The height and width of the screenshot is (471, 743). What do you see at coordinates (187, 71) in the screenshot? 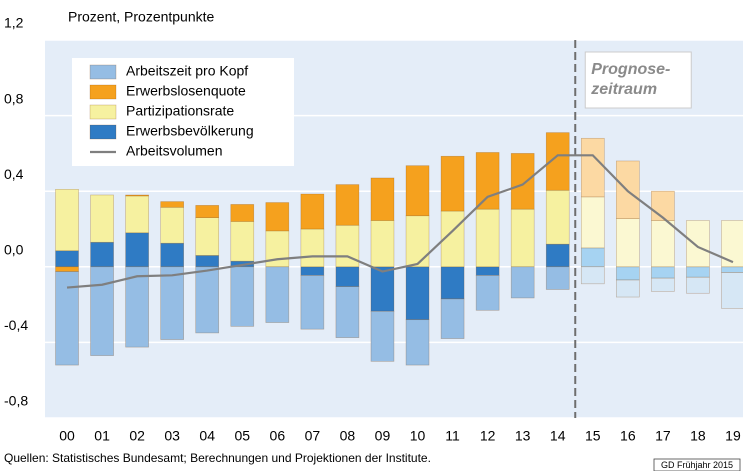
I see `legend-label: Arbeitszeit pro Kopf` at bounding box center [187, 71].